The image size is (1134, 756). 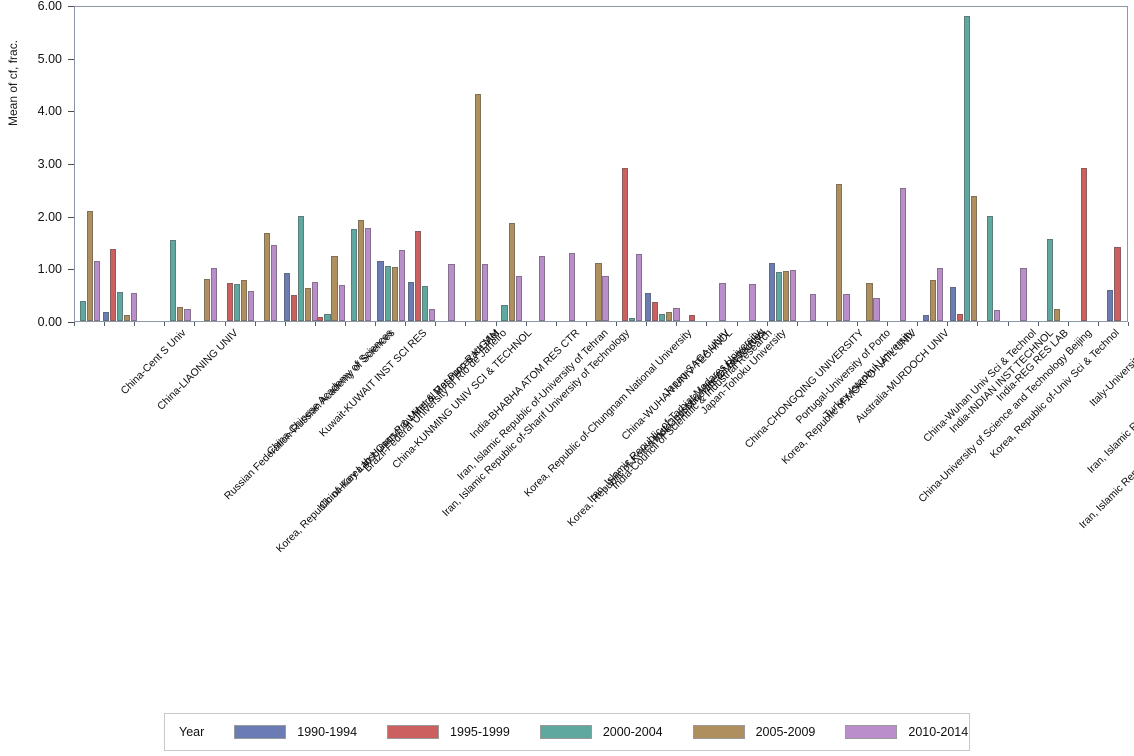 I want to click on y-axis-tick-label: 2.00, so click(x=49, y=216).